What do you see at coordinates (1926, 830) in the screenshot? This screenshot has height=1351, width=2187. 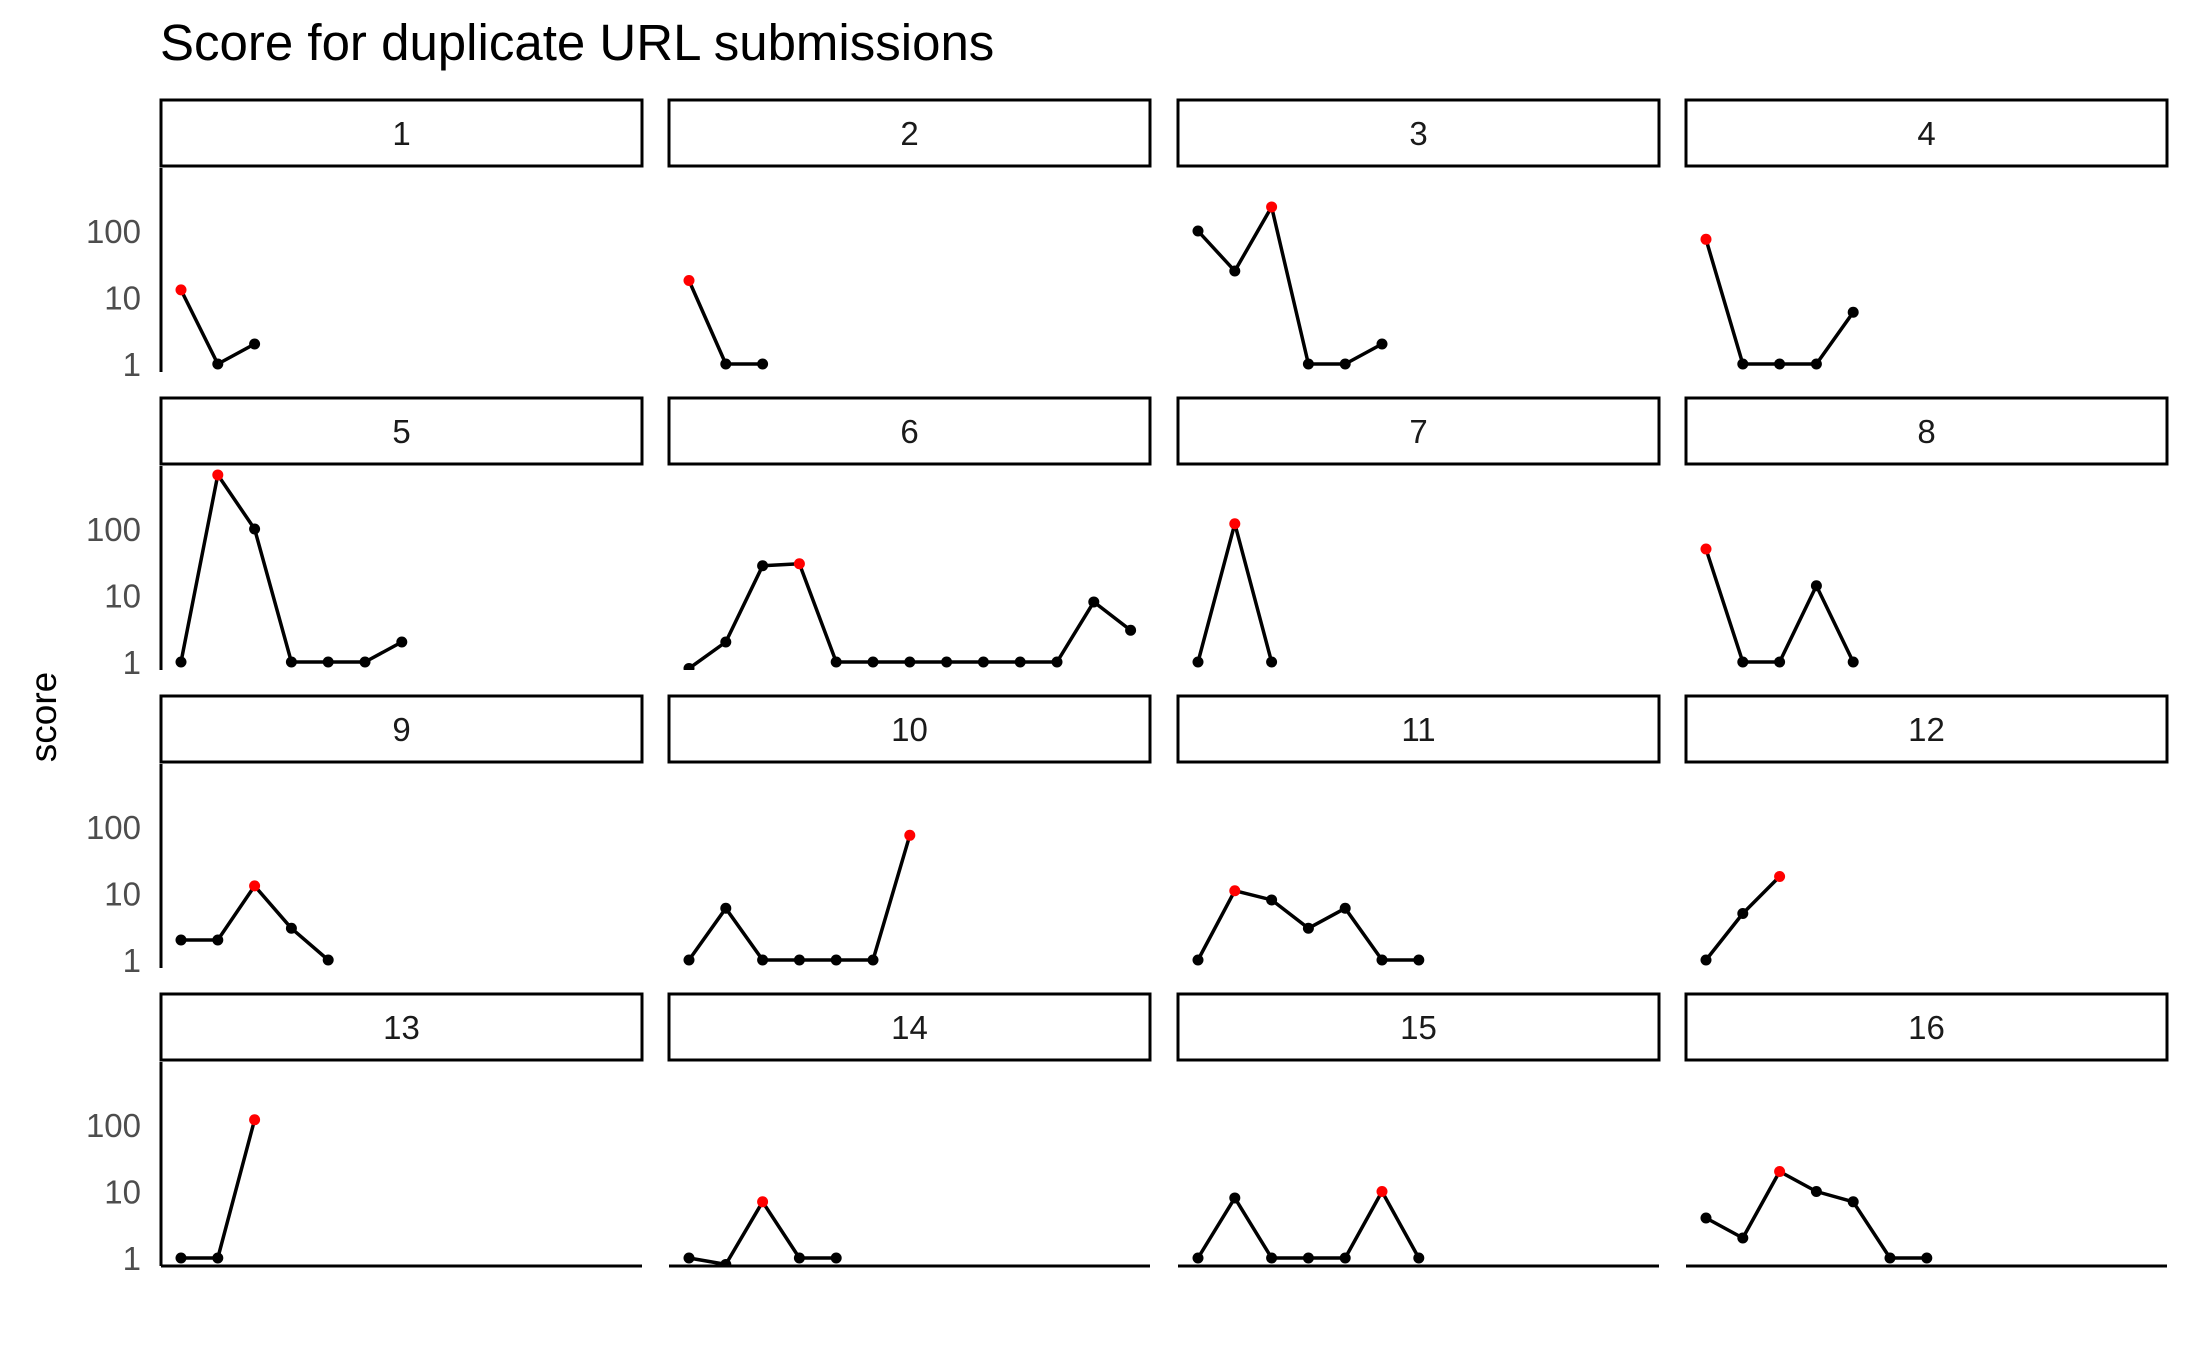 I see `facet-panel: 12` at bounding box center [1926, 830].